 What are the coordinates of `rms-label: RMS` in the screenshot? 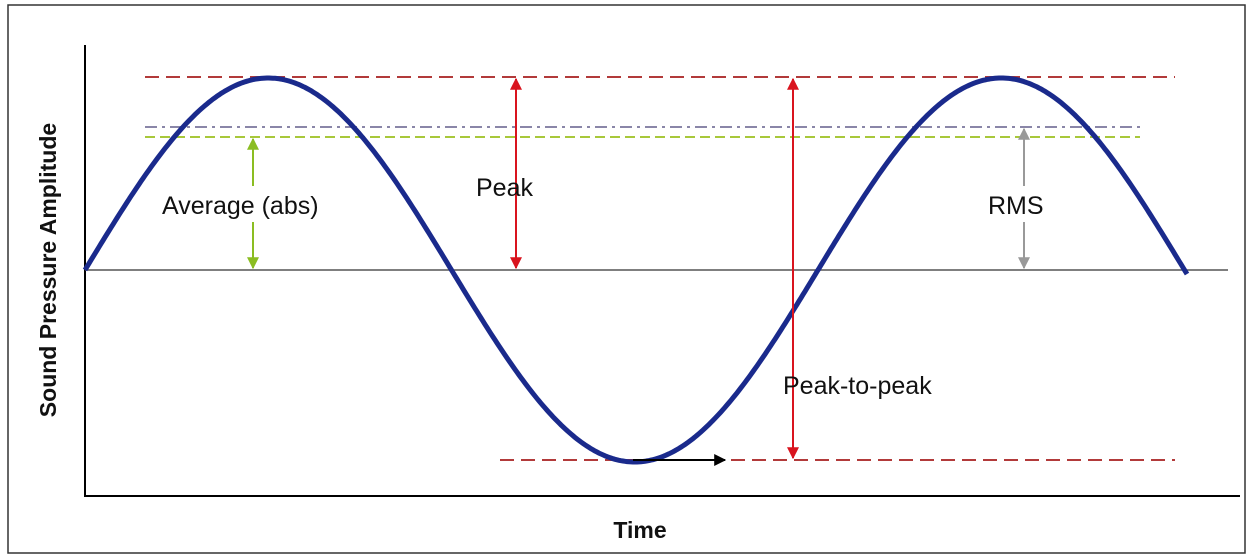 It's located at (1016, 206).